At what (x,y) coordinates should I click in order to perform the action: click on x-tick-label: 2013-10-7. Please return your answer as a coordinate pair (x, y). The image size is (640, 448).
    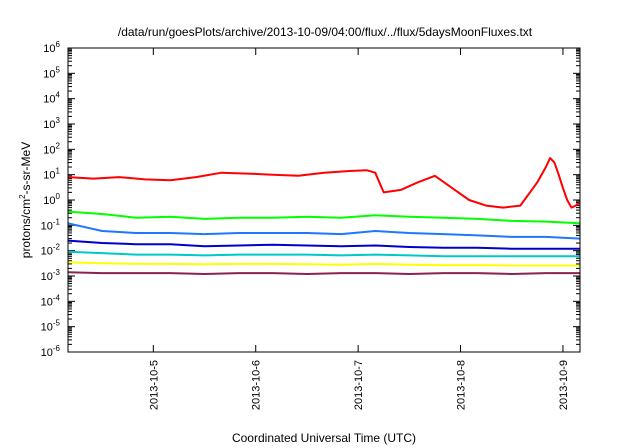
    Looking at the image, I should click on (359, 385).